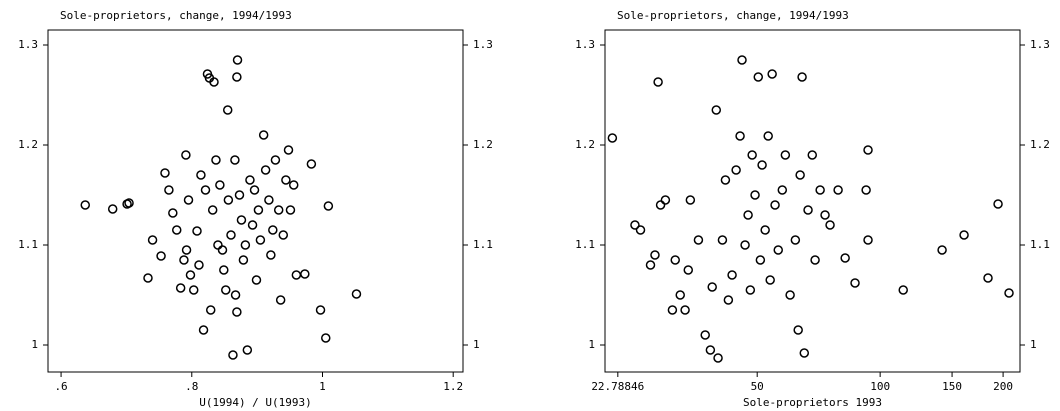 The width and height of the screenshot is (1060, 411). What do you see at coordinates (1003, 386) in the screenshot?
I see `x-tick-label: 200` at bounding box center [1003, 386].